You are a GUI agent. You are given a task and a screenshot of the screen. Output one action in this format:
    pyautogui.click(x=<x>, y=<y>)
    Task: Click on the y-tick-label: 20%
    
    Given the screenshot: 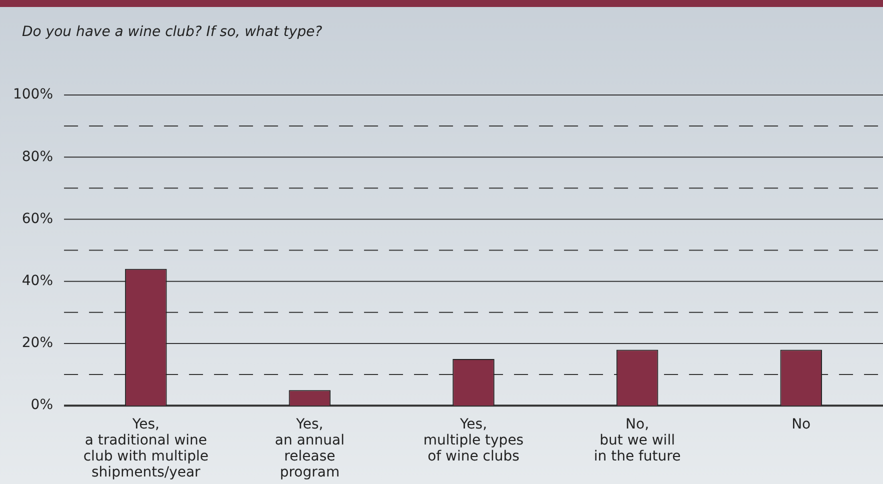 What is the action you would take?
    pyautogui.click(x=38, y=343)
    